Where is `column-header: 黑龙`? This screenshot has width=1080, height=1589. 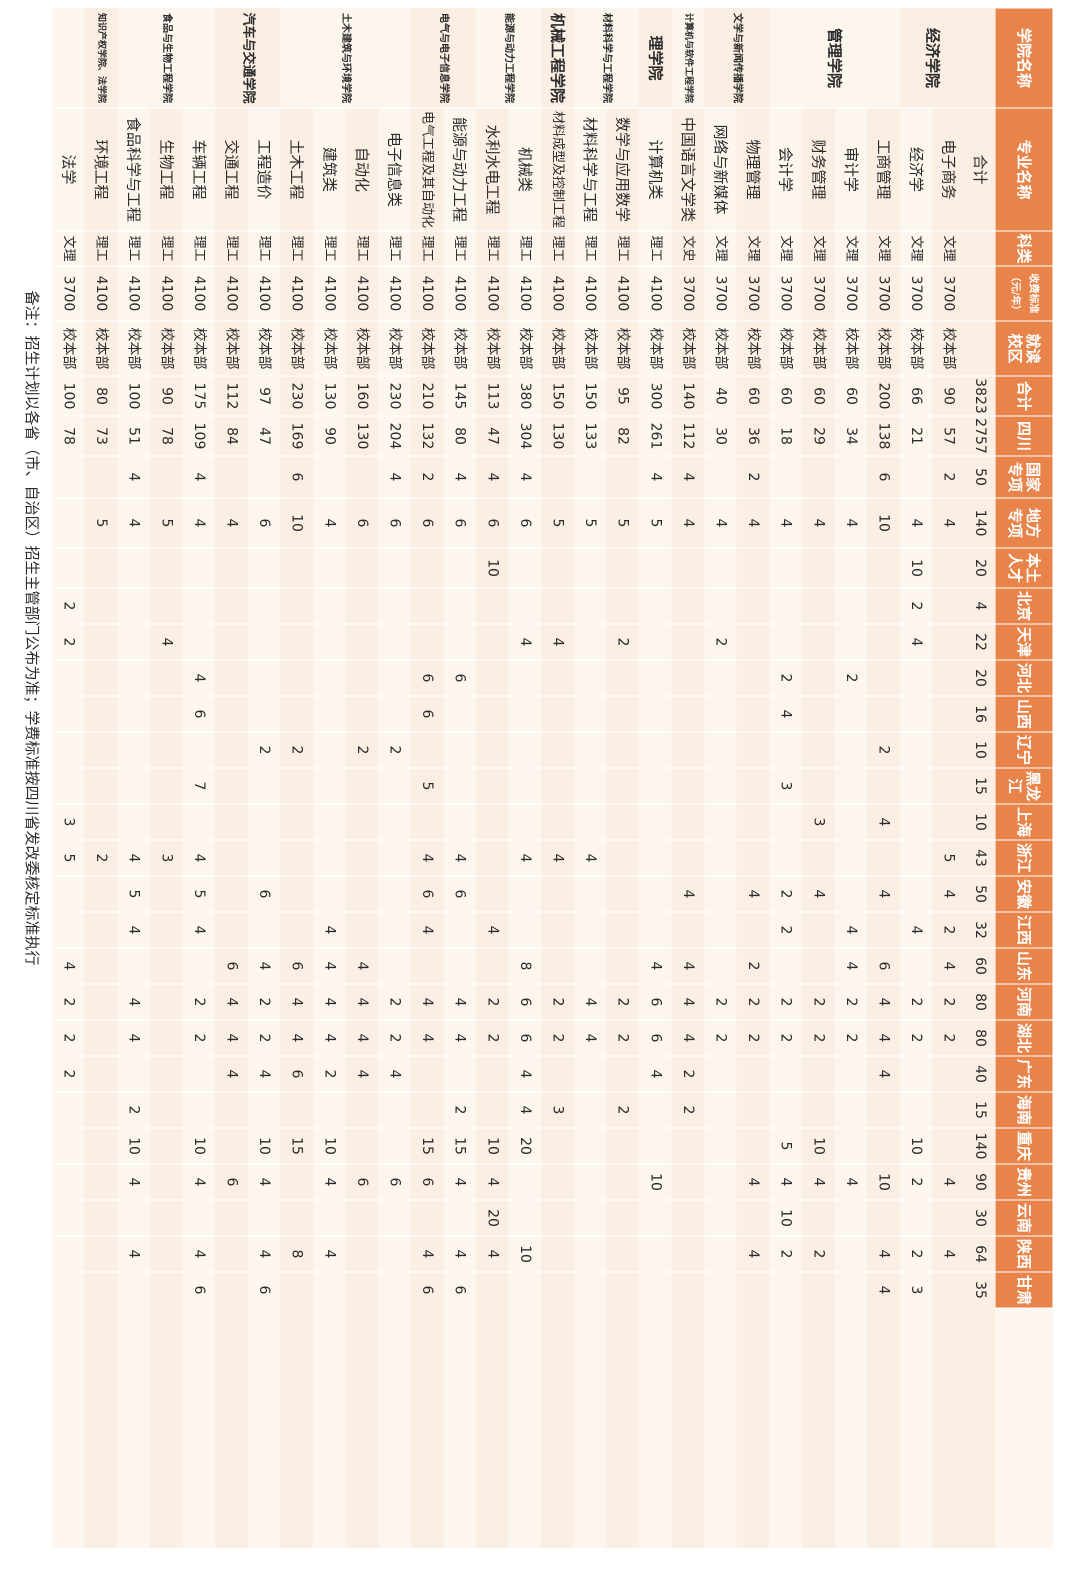 column-header: 黑龙 is located at coordinates (1033, 786).